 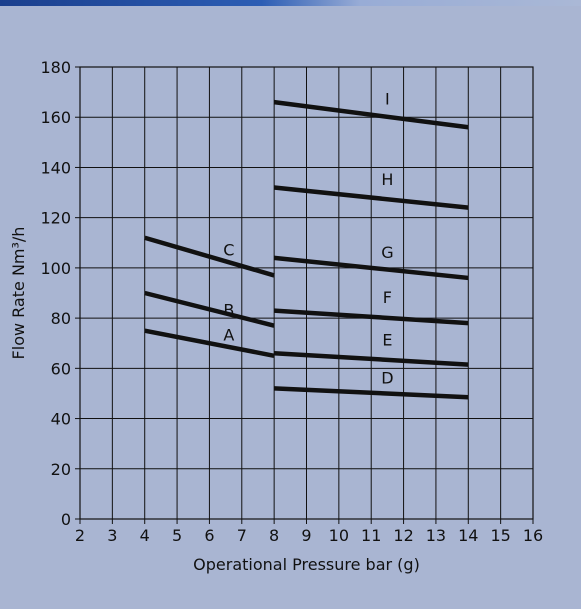 What do you see at coordinates (242, 535) in the screenshot?
I see `x-tick-label: 7` at bounding box center [242, 535].